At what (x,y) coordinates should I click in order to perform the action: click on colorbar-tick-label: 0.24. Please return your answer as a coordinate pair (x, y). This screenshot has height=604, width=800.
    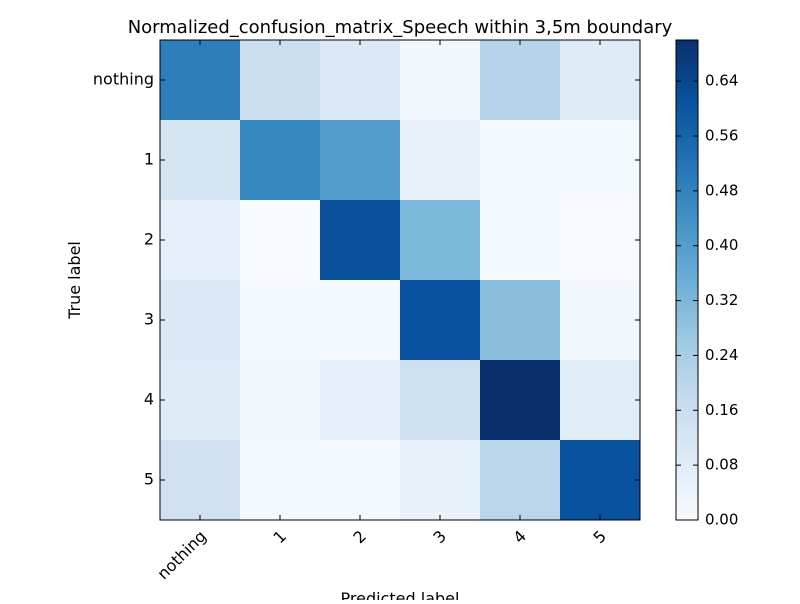
    Looking at the image, I should click on (721, 355).